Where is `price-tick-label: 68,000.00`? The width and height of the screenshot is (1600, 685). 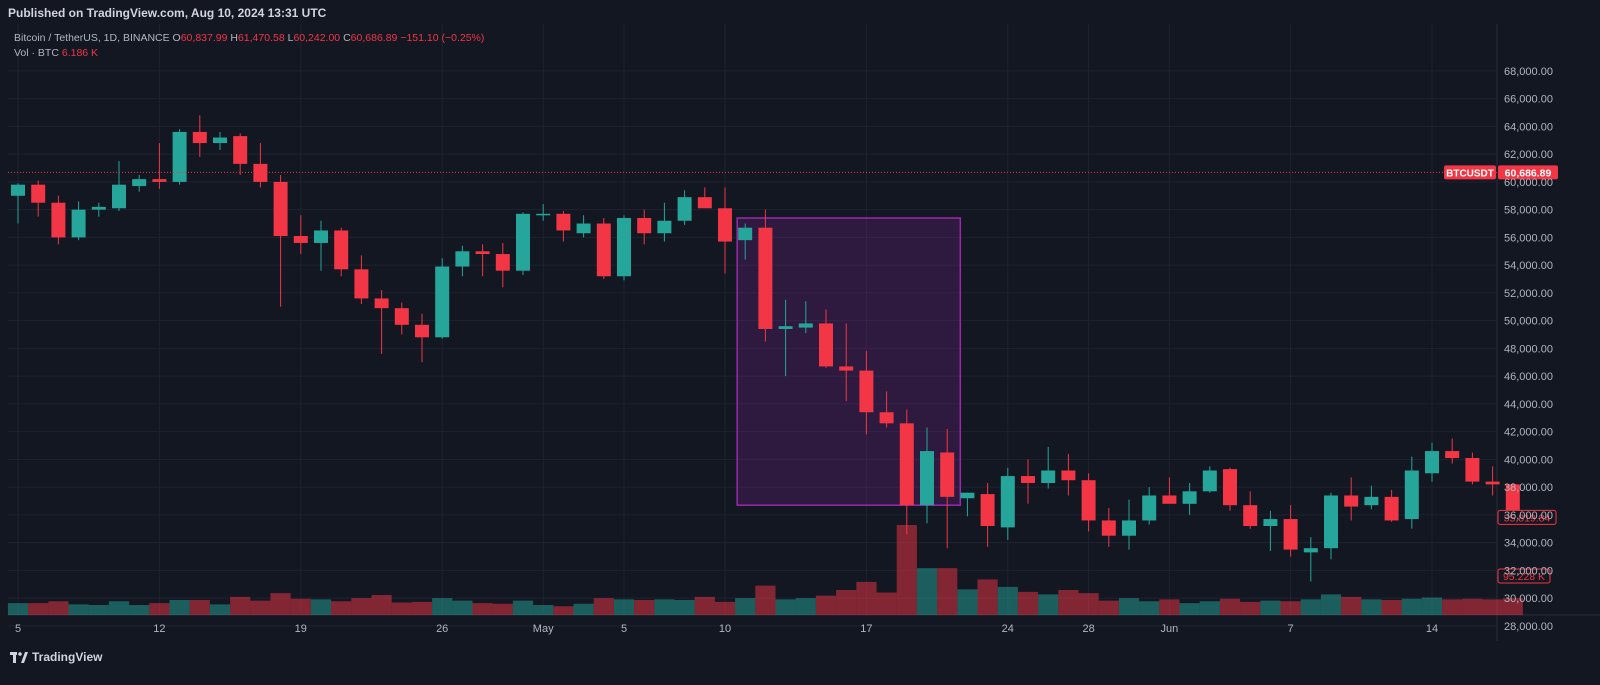
price-tick-label: 68,000.00 is located at coordinates (1528, 72).